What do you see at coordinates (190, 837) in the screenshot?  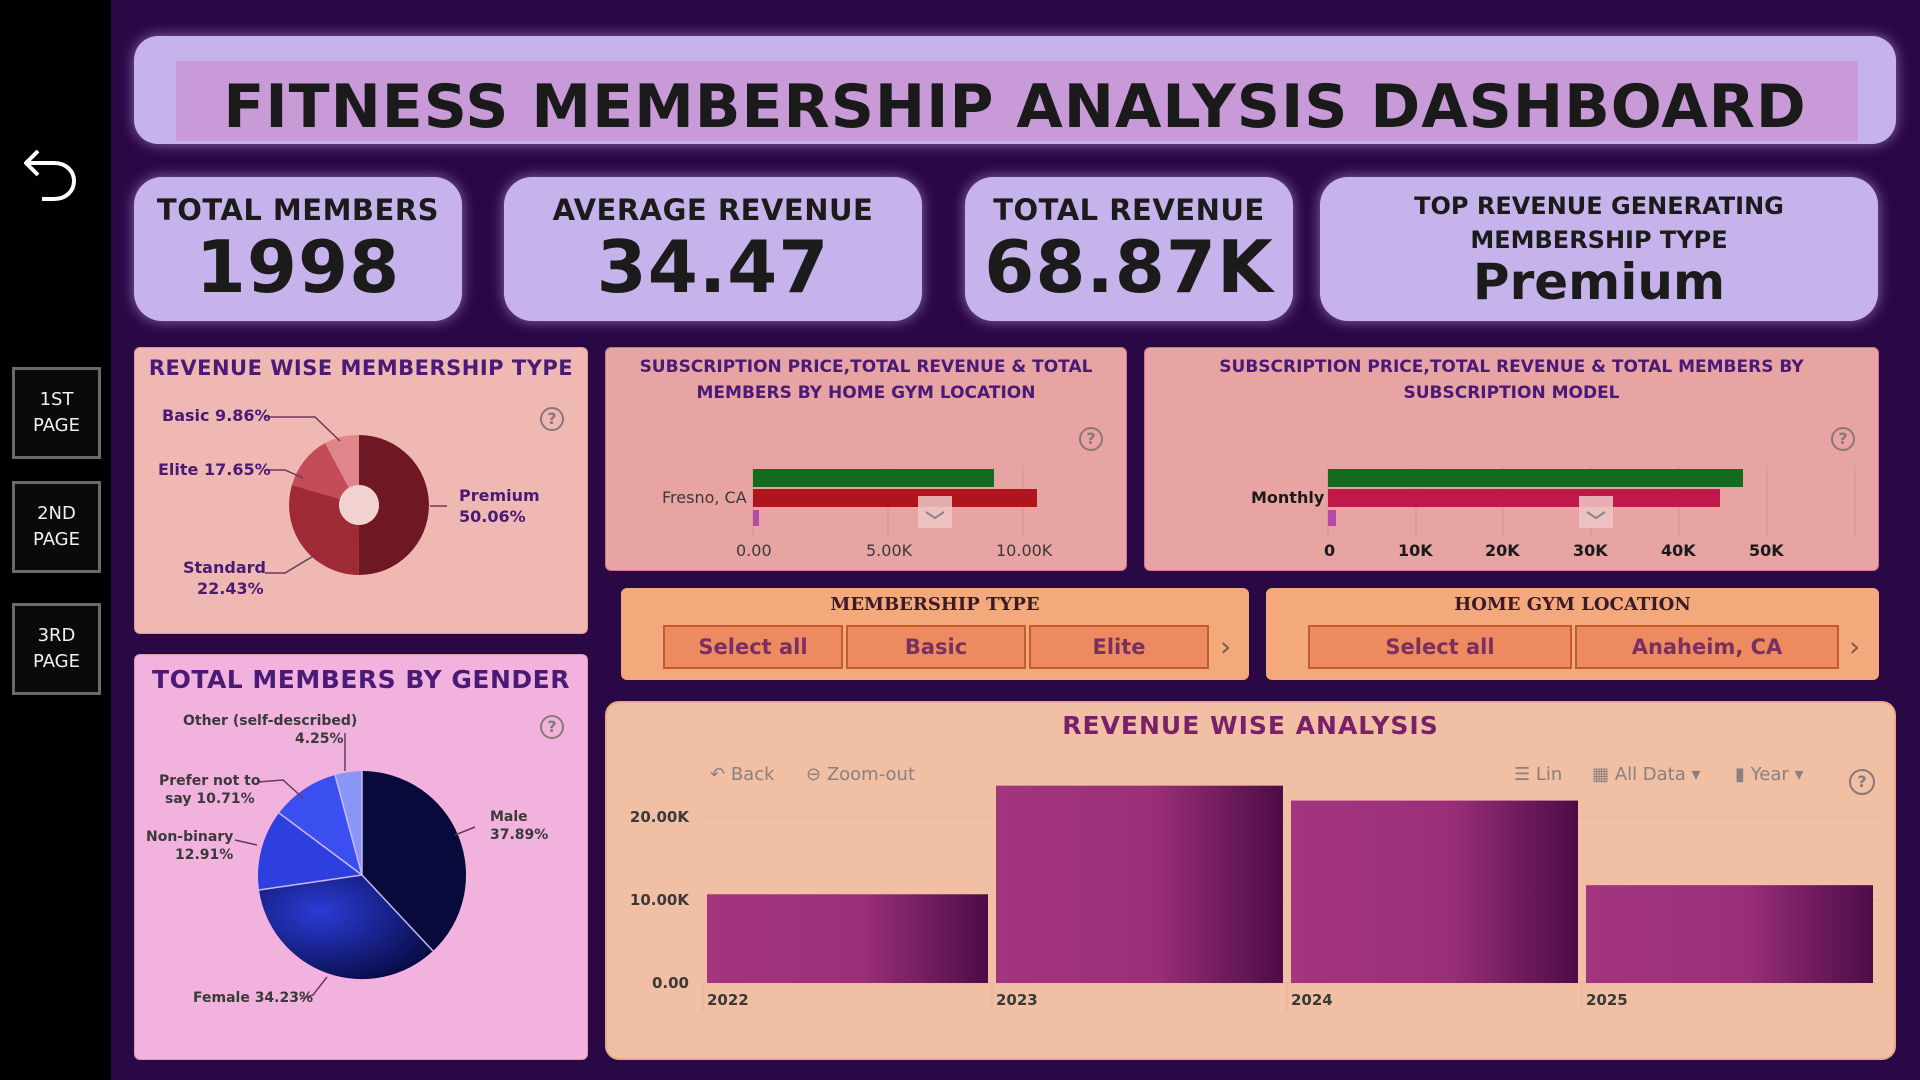 I see `label-nonbinary: Non-binary` at bounding box center [190, 837].